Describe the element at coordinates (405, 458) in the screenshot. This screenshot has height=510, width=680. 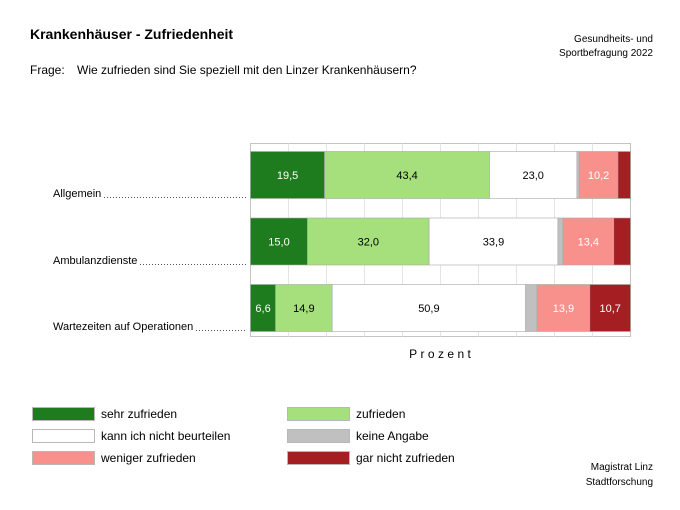
I see `legend-label: gar nicht zufrieden` at that location.